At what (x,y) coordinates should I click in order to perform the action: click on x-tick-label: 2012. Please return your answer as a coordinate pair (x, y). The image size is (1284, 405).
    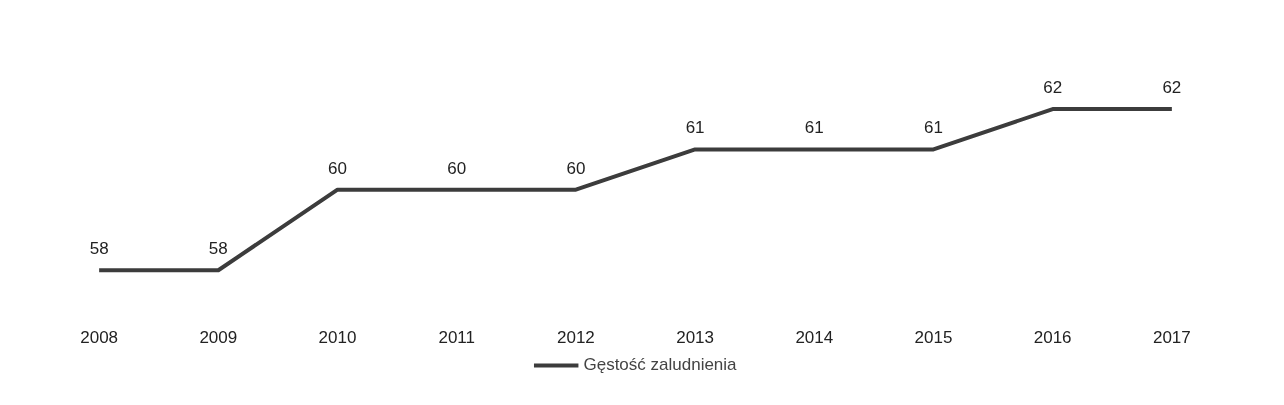
    Looking at the image, I should click on (575, 337).